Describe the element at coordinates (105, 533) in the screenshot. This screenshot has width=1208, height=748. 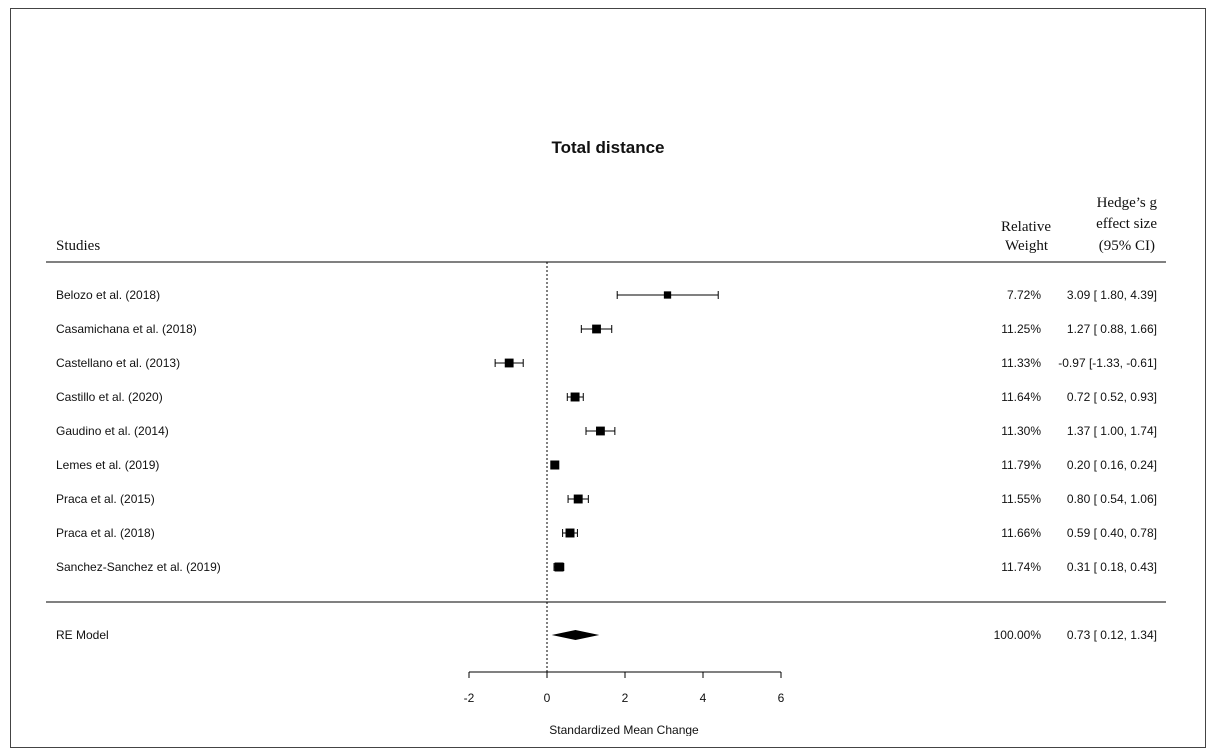
I see `study-label: Praca et al. (2018)` at that location.